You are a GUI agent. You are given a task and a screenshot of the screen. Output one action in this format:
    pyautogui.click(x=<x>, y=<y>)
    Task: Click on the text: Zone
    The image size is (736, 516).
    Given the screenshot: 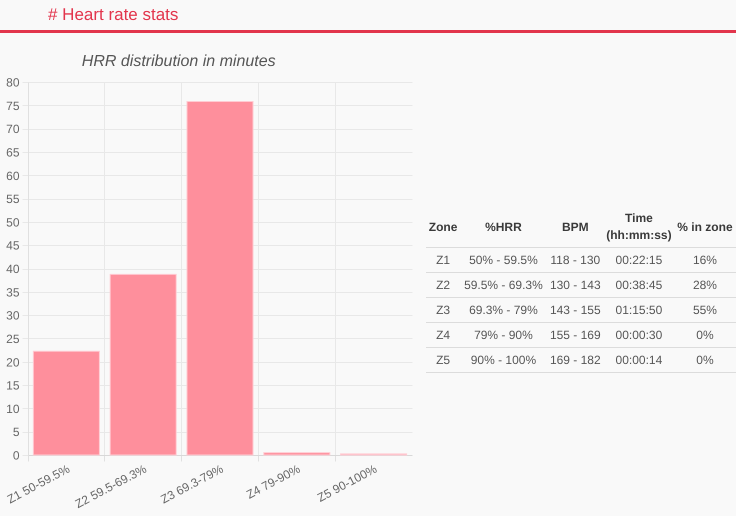 What is the action you would take?
    pyautogui.click(x=443, y=227)
    